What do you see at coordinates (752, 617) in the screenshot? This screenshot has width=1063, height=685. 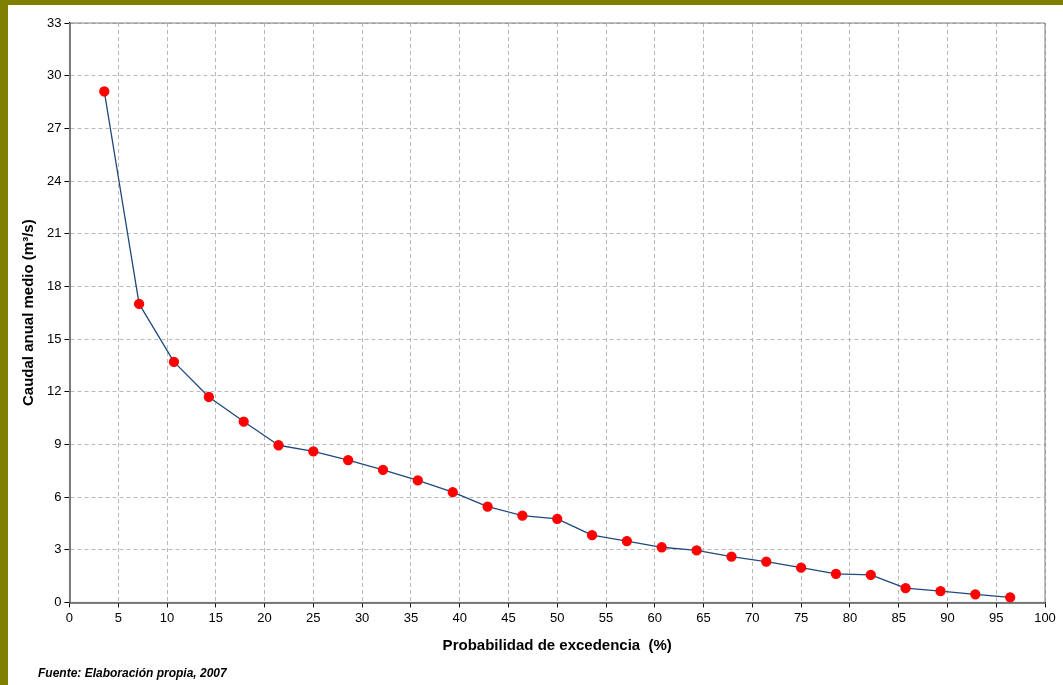 I see `x-tick-label: 70` at bounding box center [752, 617].